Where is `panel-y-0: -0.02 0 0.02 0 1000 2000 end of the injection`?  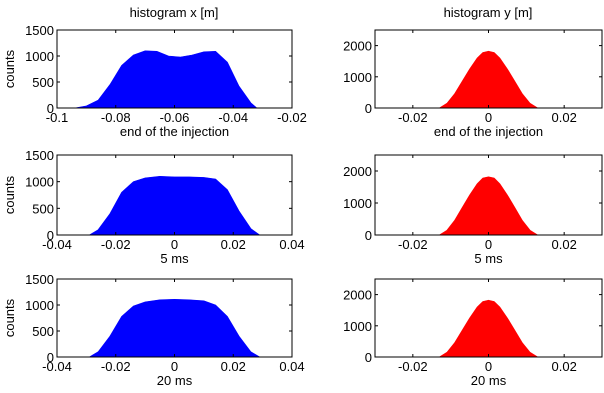 panel-y-0: -0.02 0 0.02 0 1000 2000 end of the injection is located at coordinates (473, 84).